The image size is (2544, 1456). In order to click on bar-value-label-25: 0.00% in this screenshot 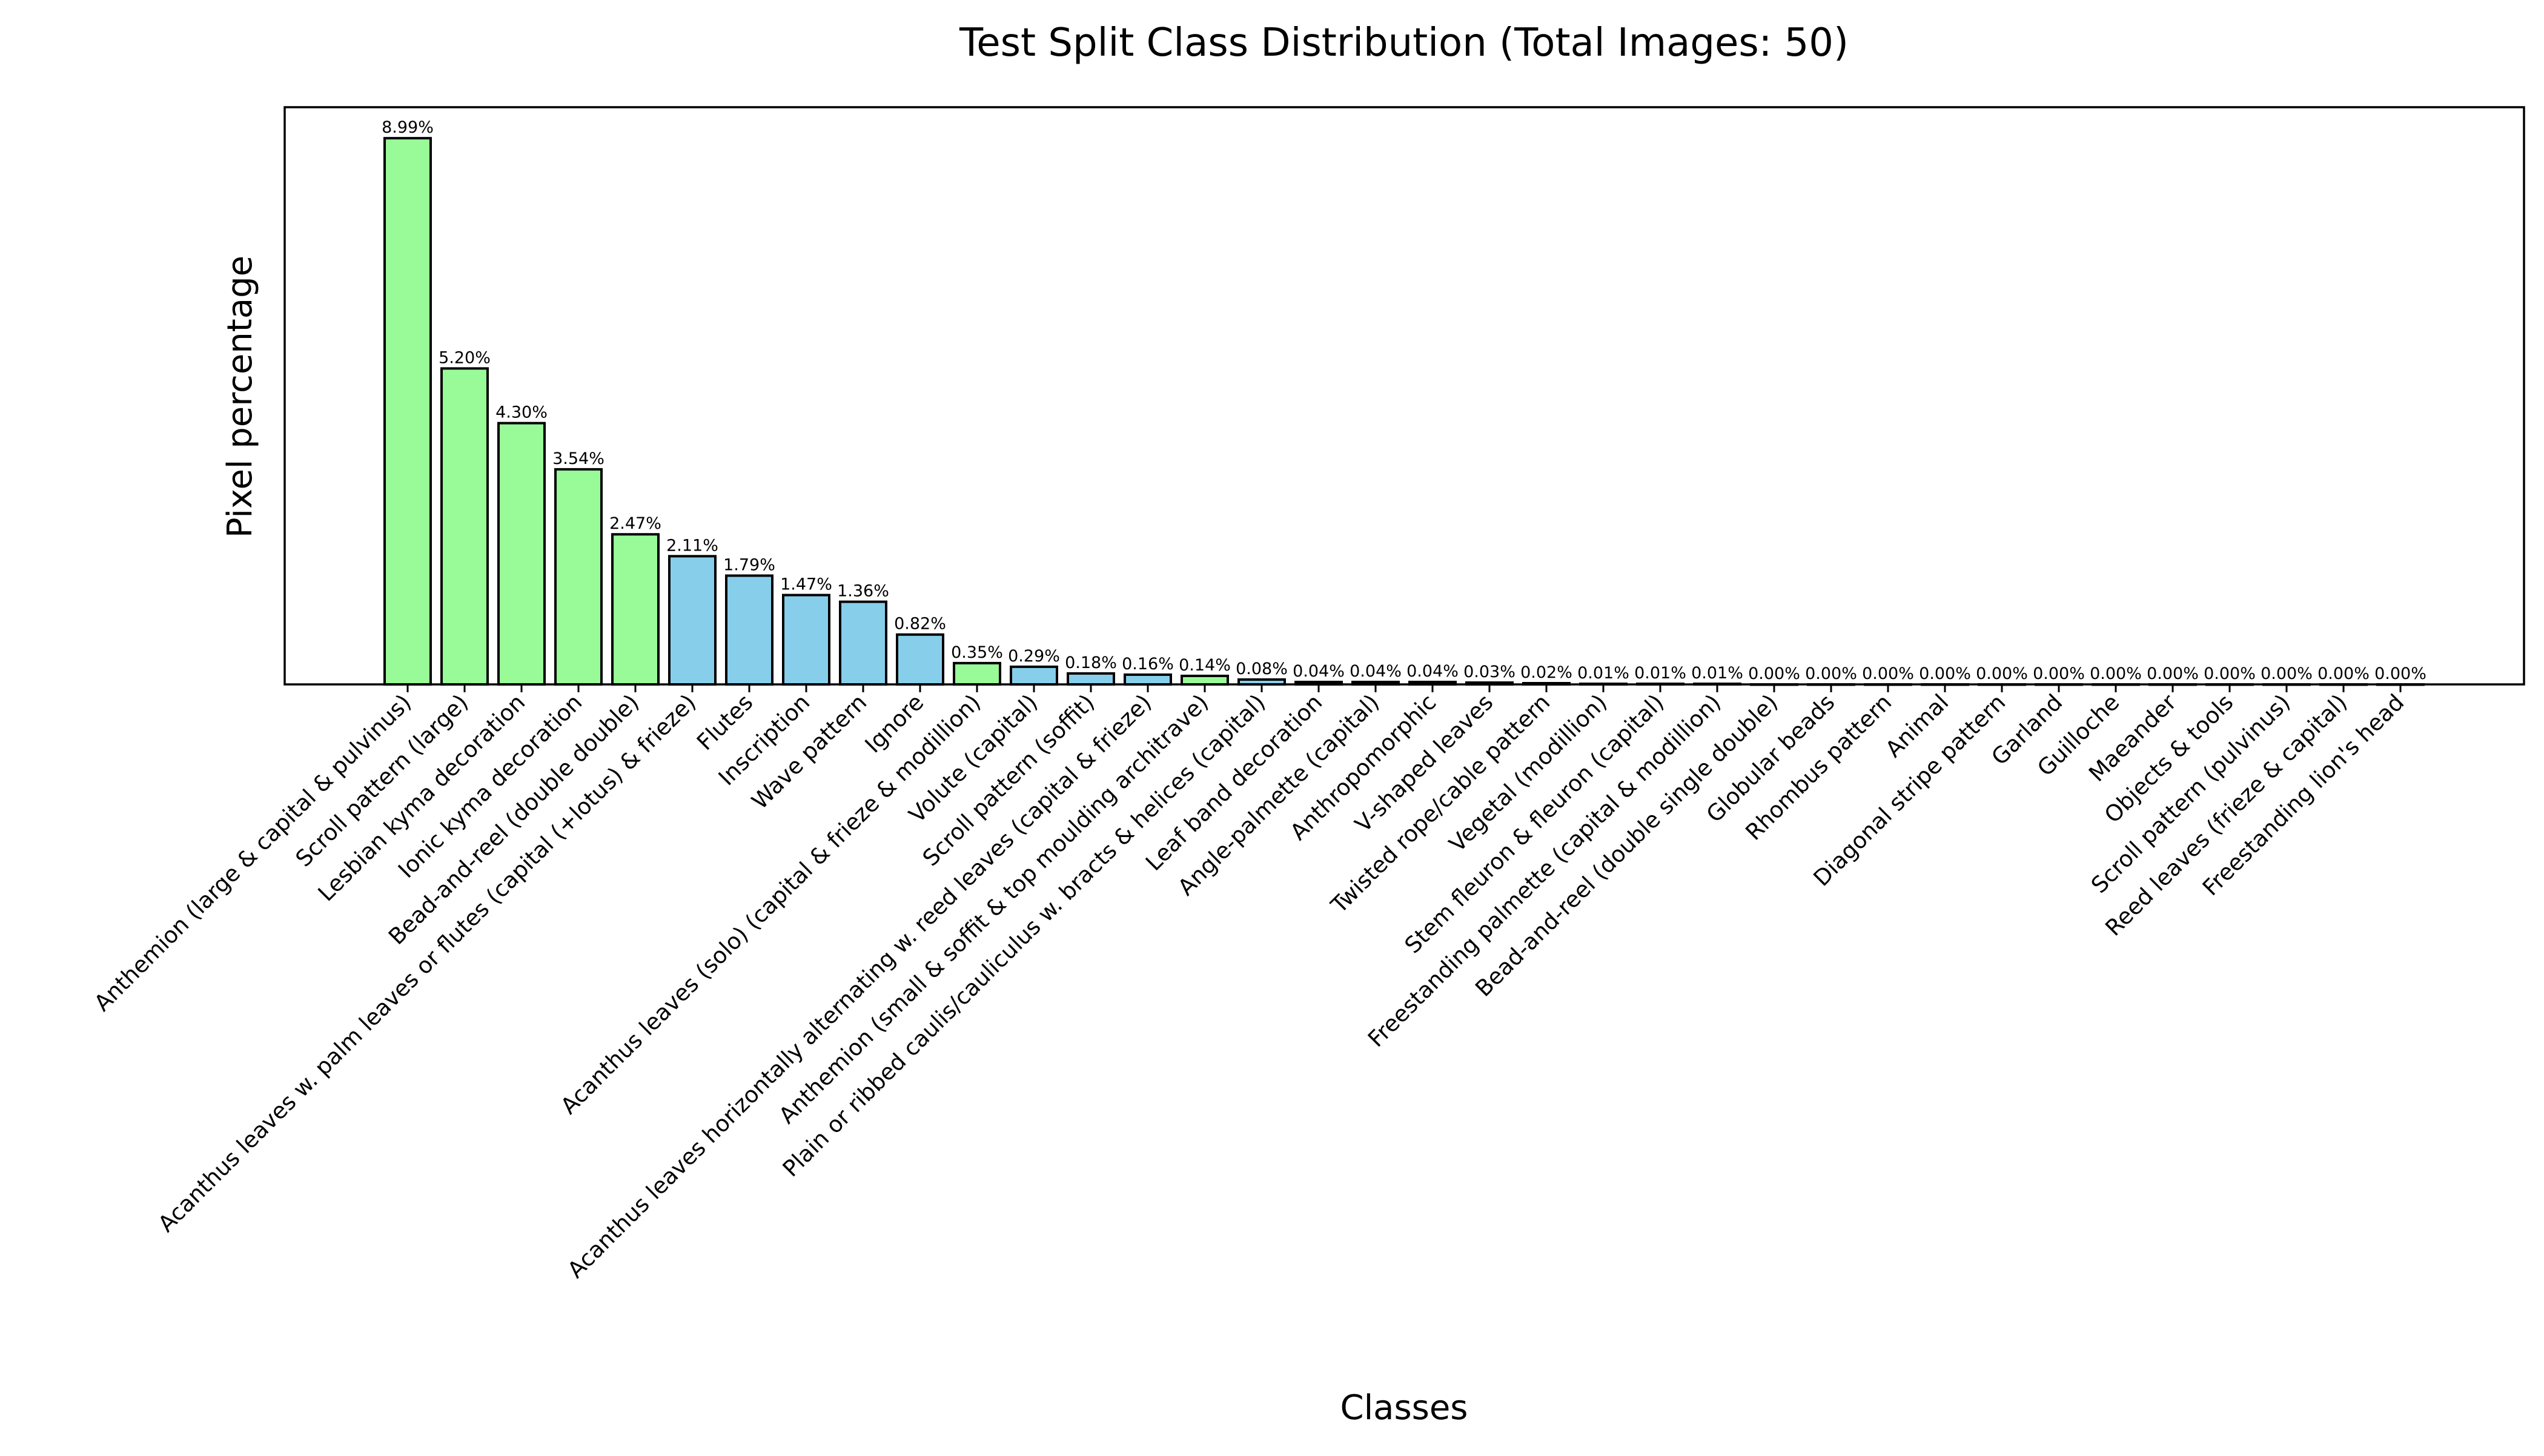, I will do `click(1831, 673)`.